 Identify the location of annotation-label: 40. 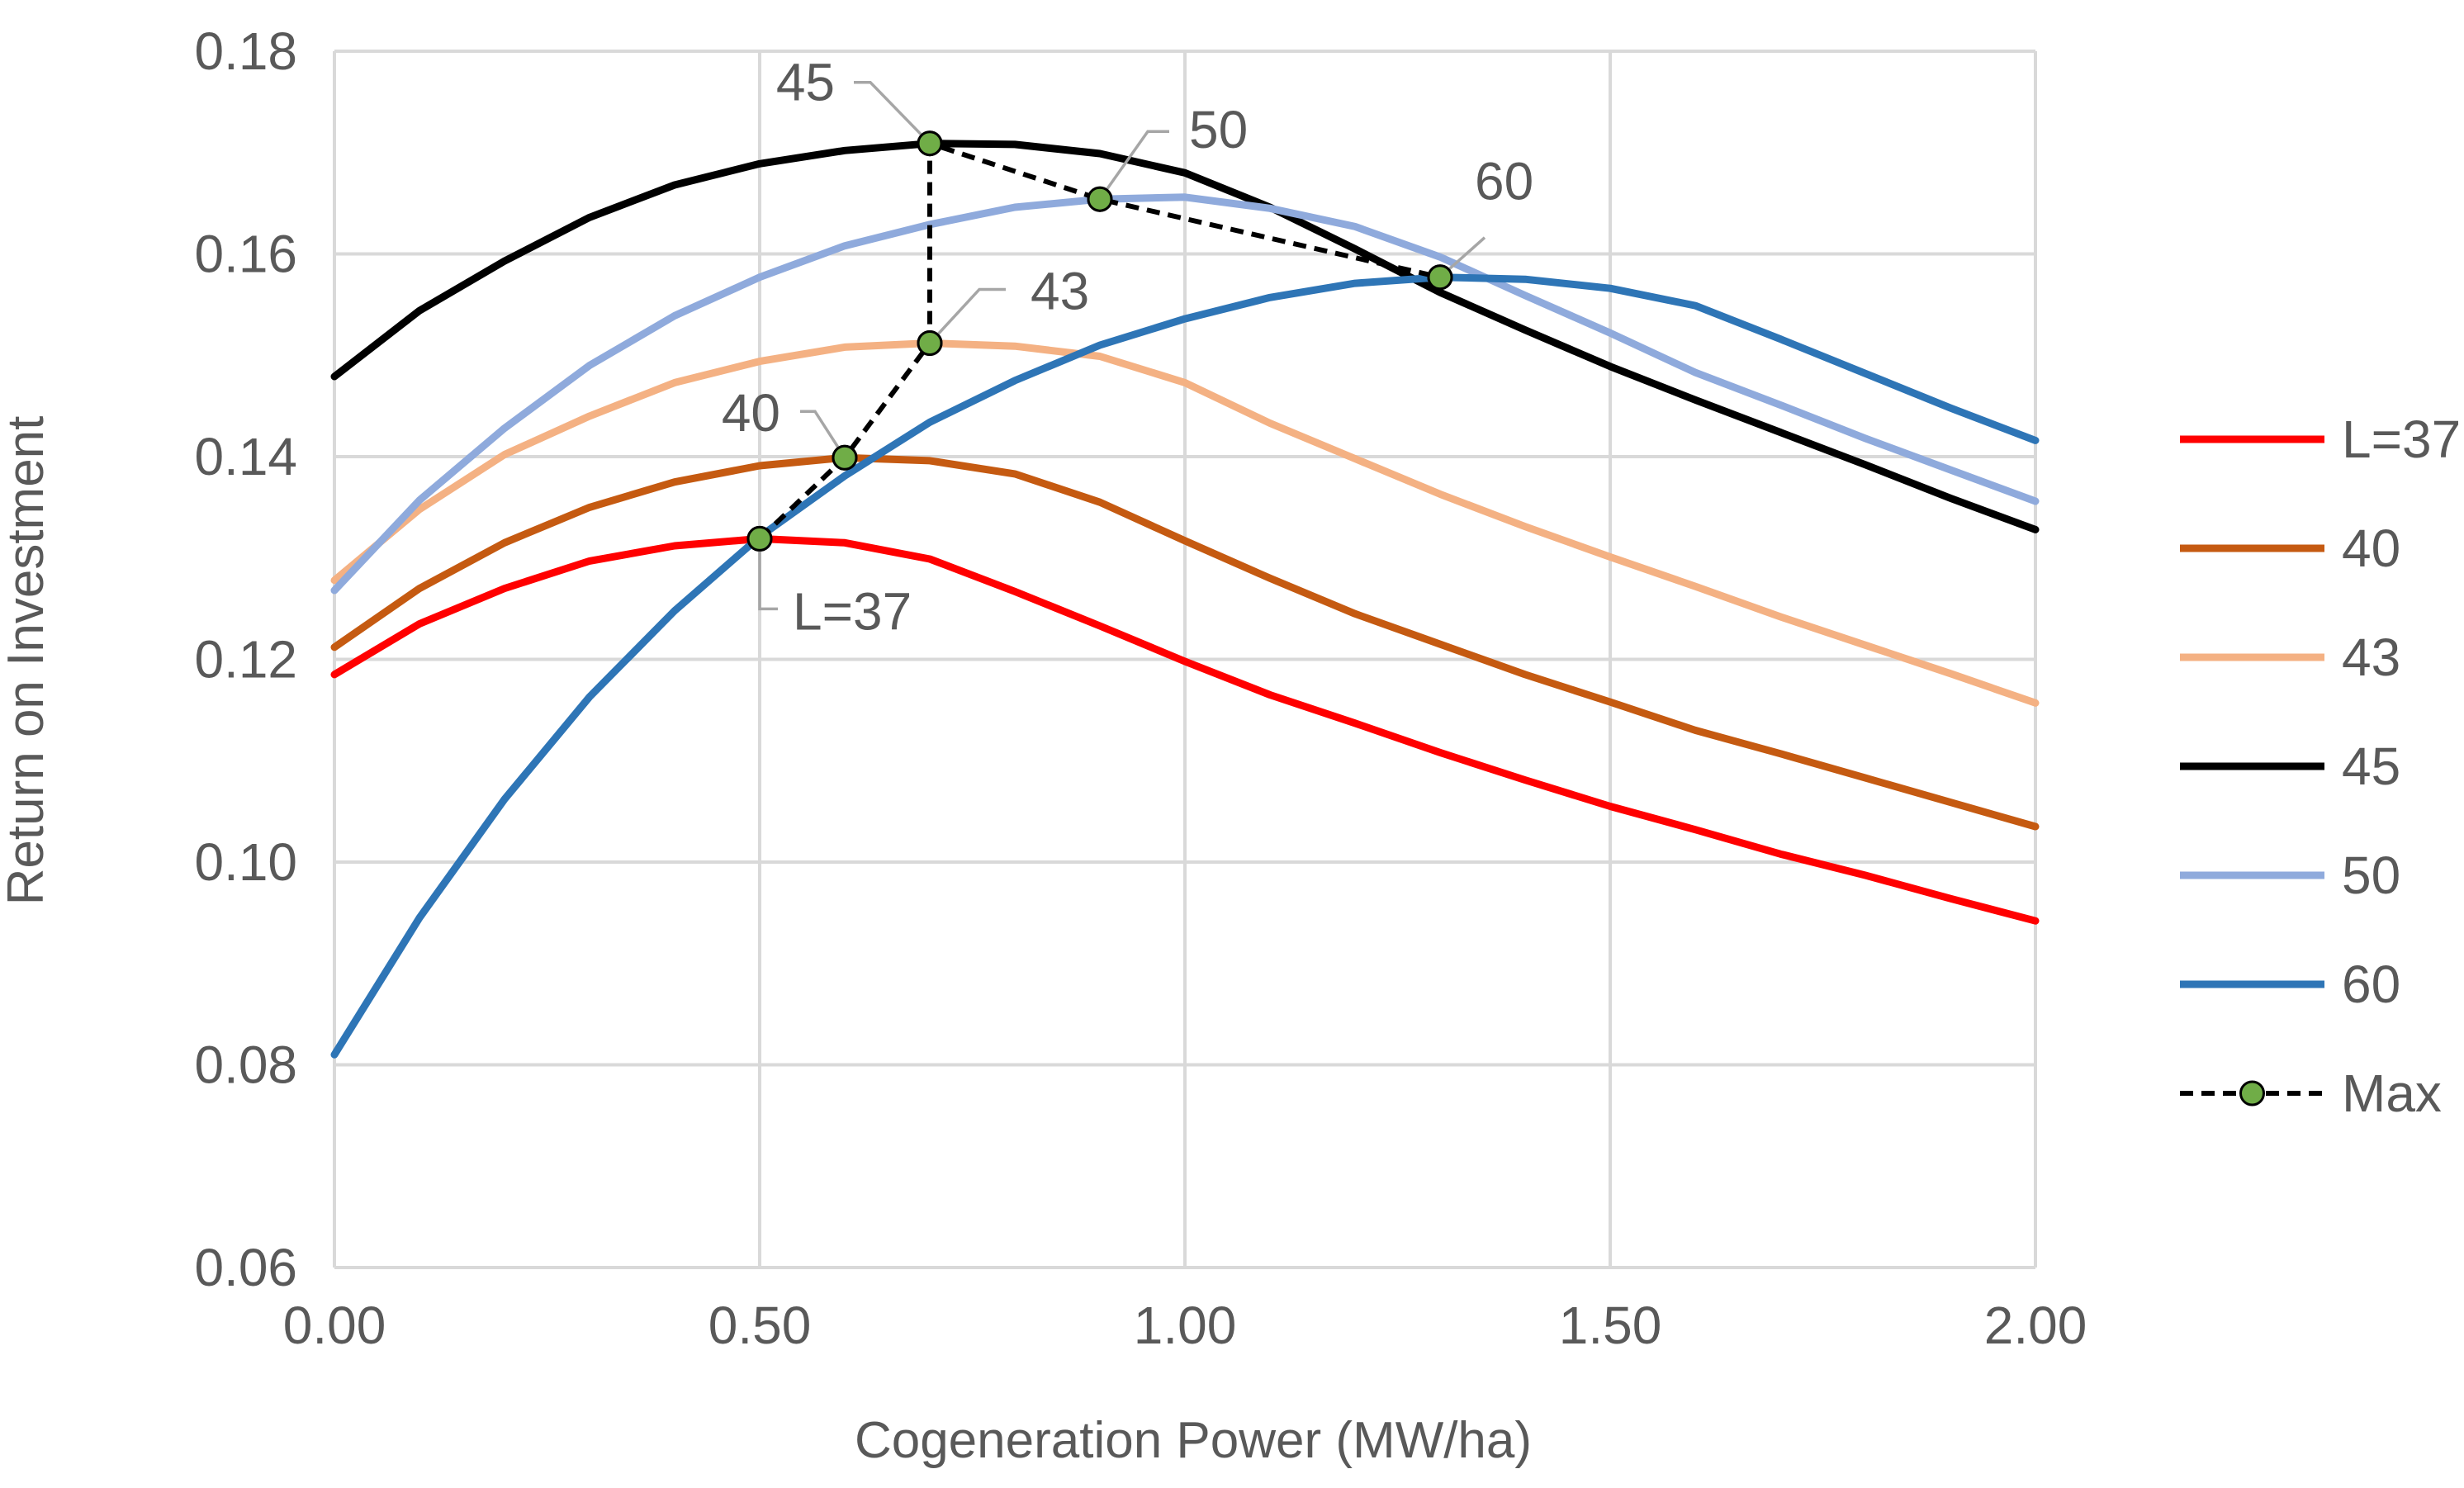
(751, 413).